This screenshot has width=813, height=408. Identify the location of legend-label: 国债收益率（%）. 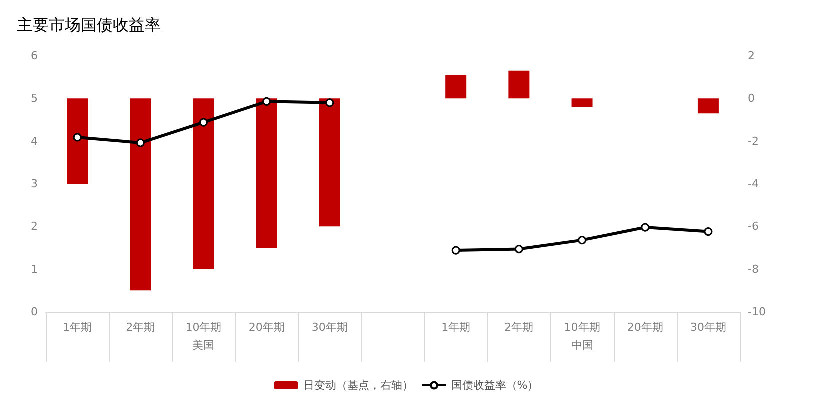
(495, 385).